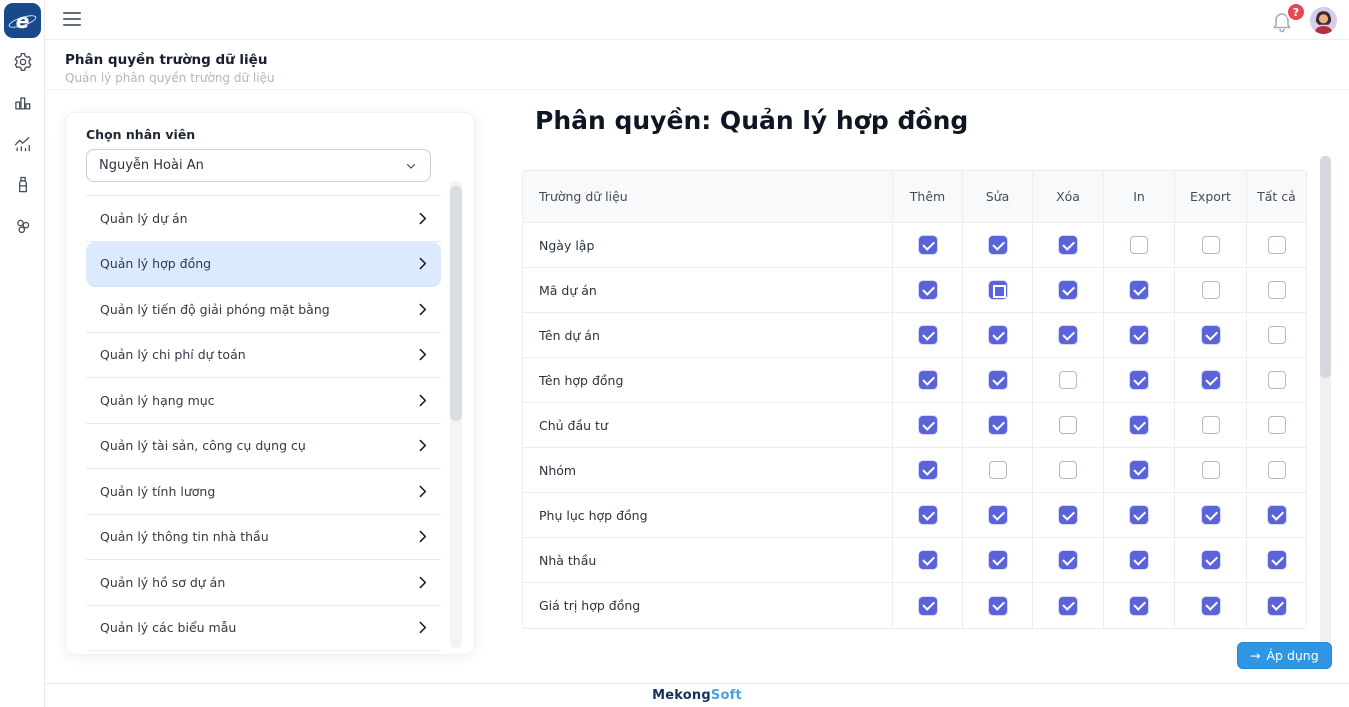  I want to click on user-avatar, so click(1323, 20).